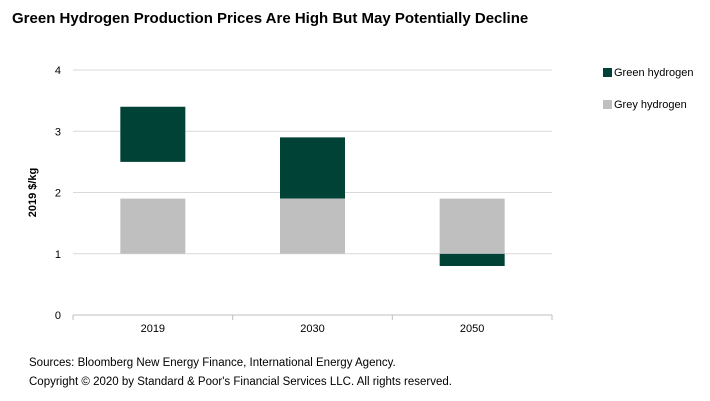  I want to click on grey-hydrogen-legend-swatch, so click(607, 104).